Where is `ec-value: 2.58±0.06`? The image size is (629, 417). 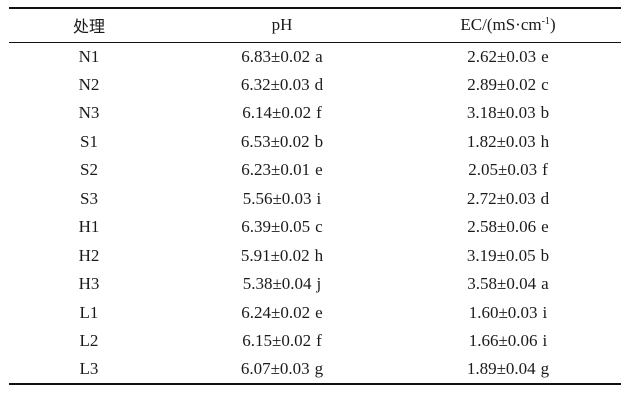
ec-value: 2.58±0.06 is located at coordinates (502, 227).